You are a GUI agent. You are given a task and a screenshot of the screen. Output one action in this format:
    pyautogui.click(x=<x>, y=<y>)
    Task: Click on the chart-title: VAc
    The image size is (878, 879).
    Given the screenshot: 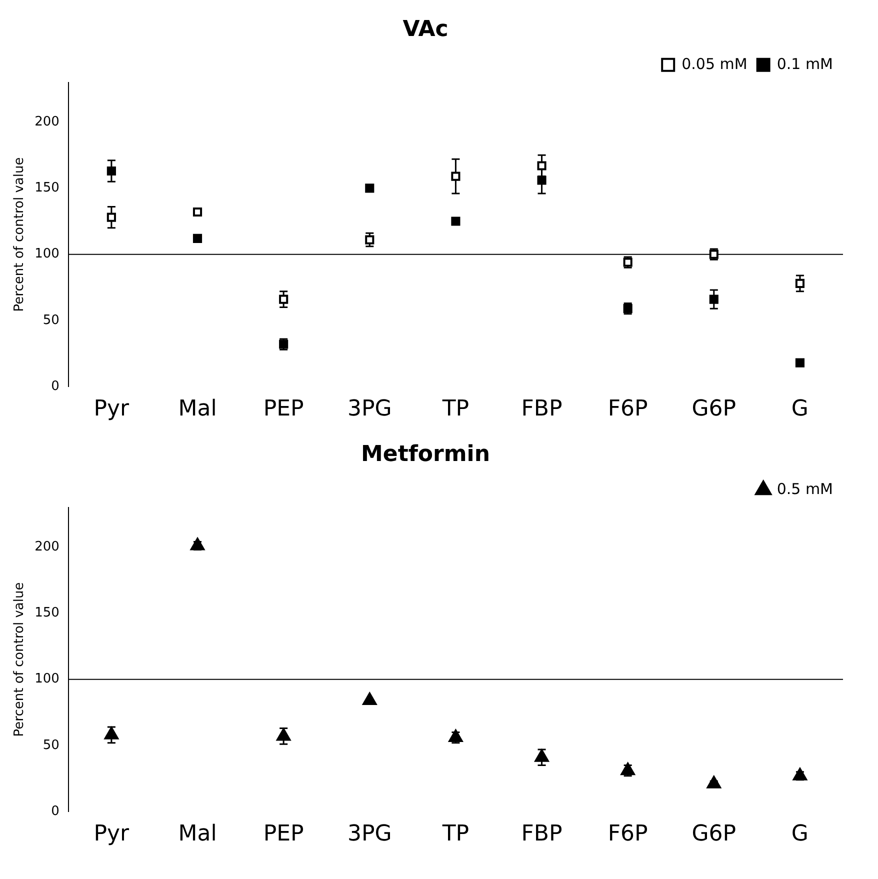 What is the action you would take?
    pyautogui.click(x=425, y=29)
    